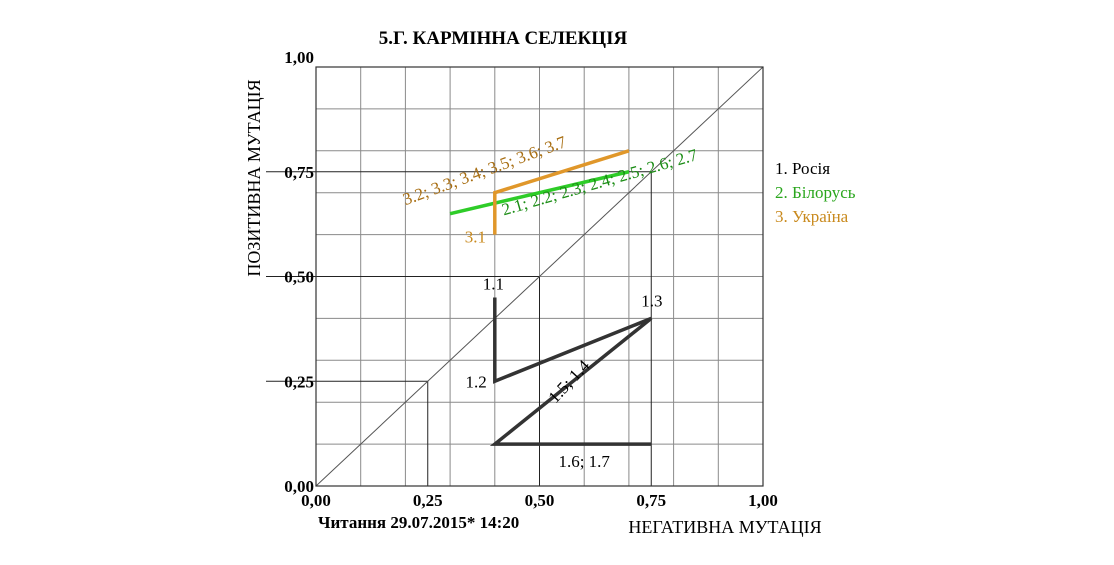 The height and width of the screenshot is (565, 1114). I want to click on series-group, so click(551, 297).